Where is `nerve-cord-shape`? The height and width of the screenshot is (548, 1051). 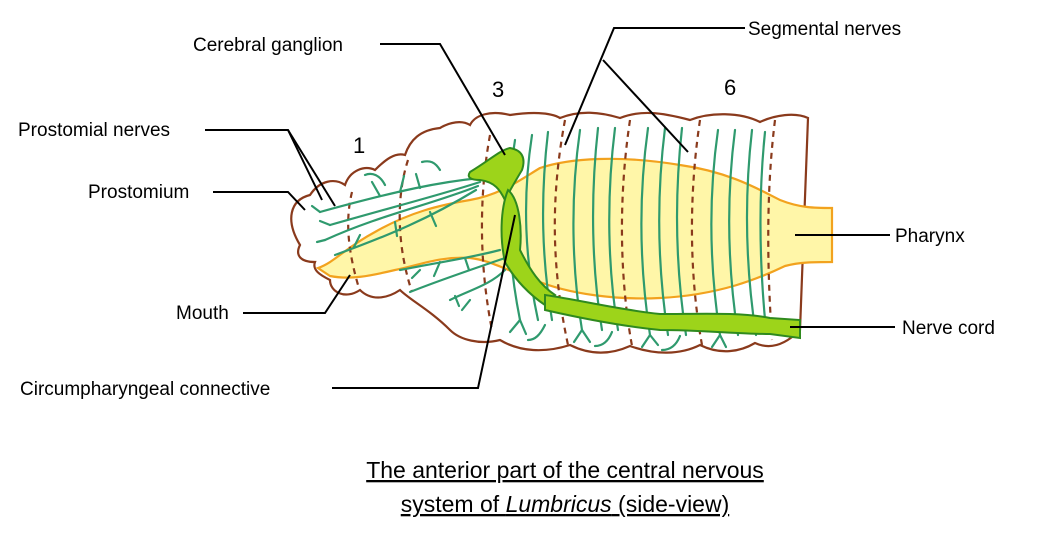
nerve-cord-shape is located at coordinates (672, 316).